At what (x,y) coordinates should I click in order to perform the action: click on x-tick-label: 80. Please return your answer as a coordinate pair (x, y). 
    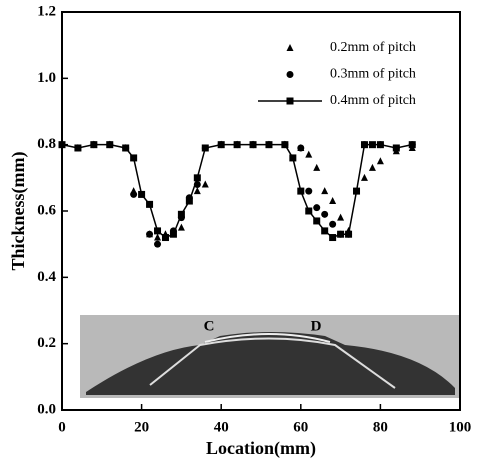
    Looking at the image, I should click on (380, 427).